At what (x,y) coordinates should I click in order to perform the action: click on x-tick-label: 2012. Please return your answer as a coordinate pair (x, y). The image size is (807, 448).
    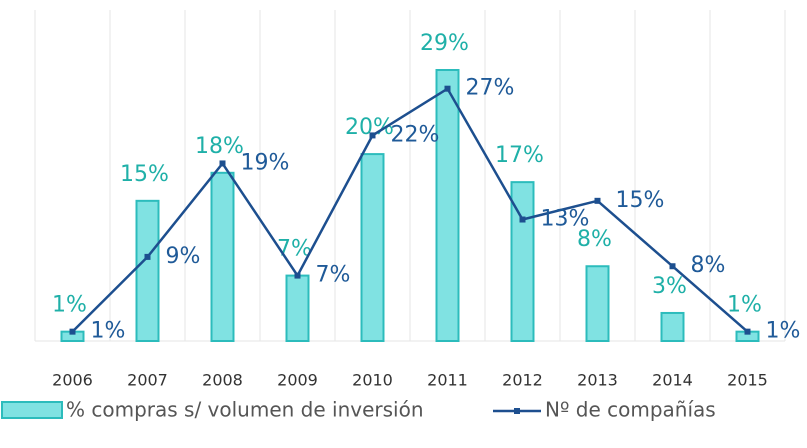
    Looking at the image, I should click on (522, 380).